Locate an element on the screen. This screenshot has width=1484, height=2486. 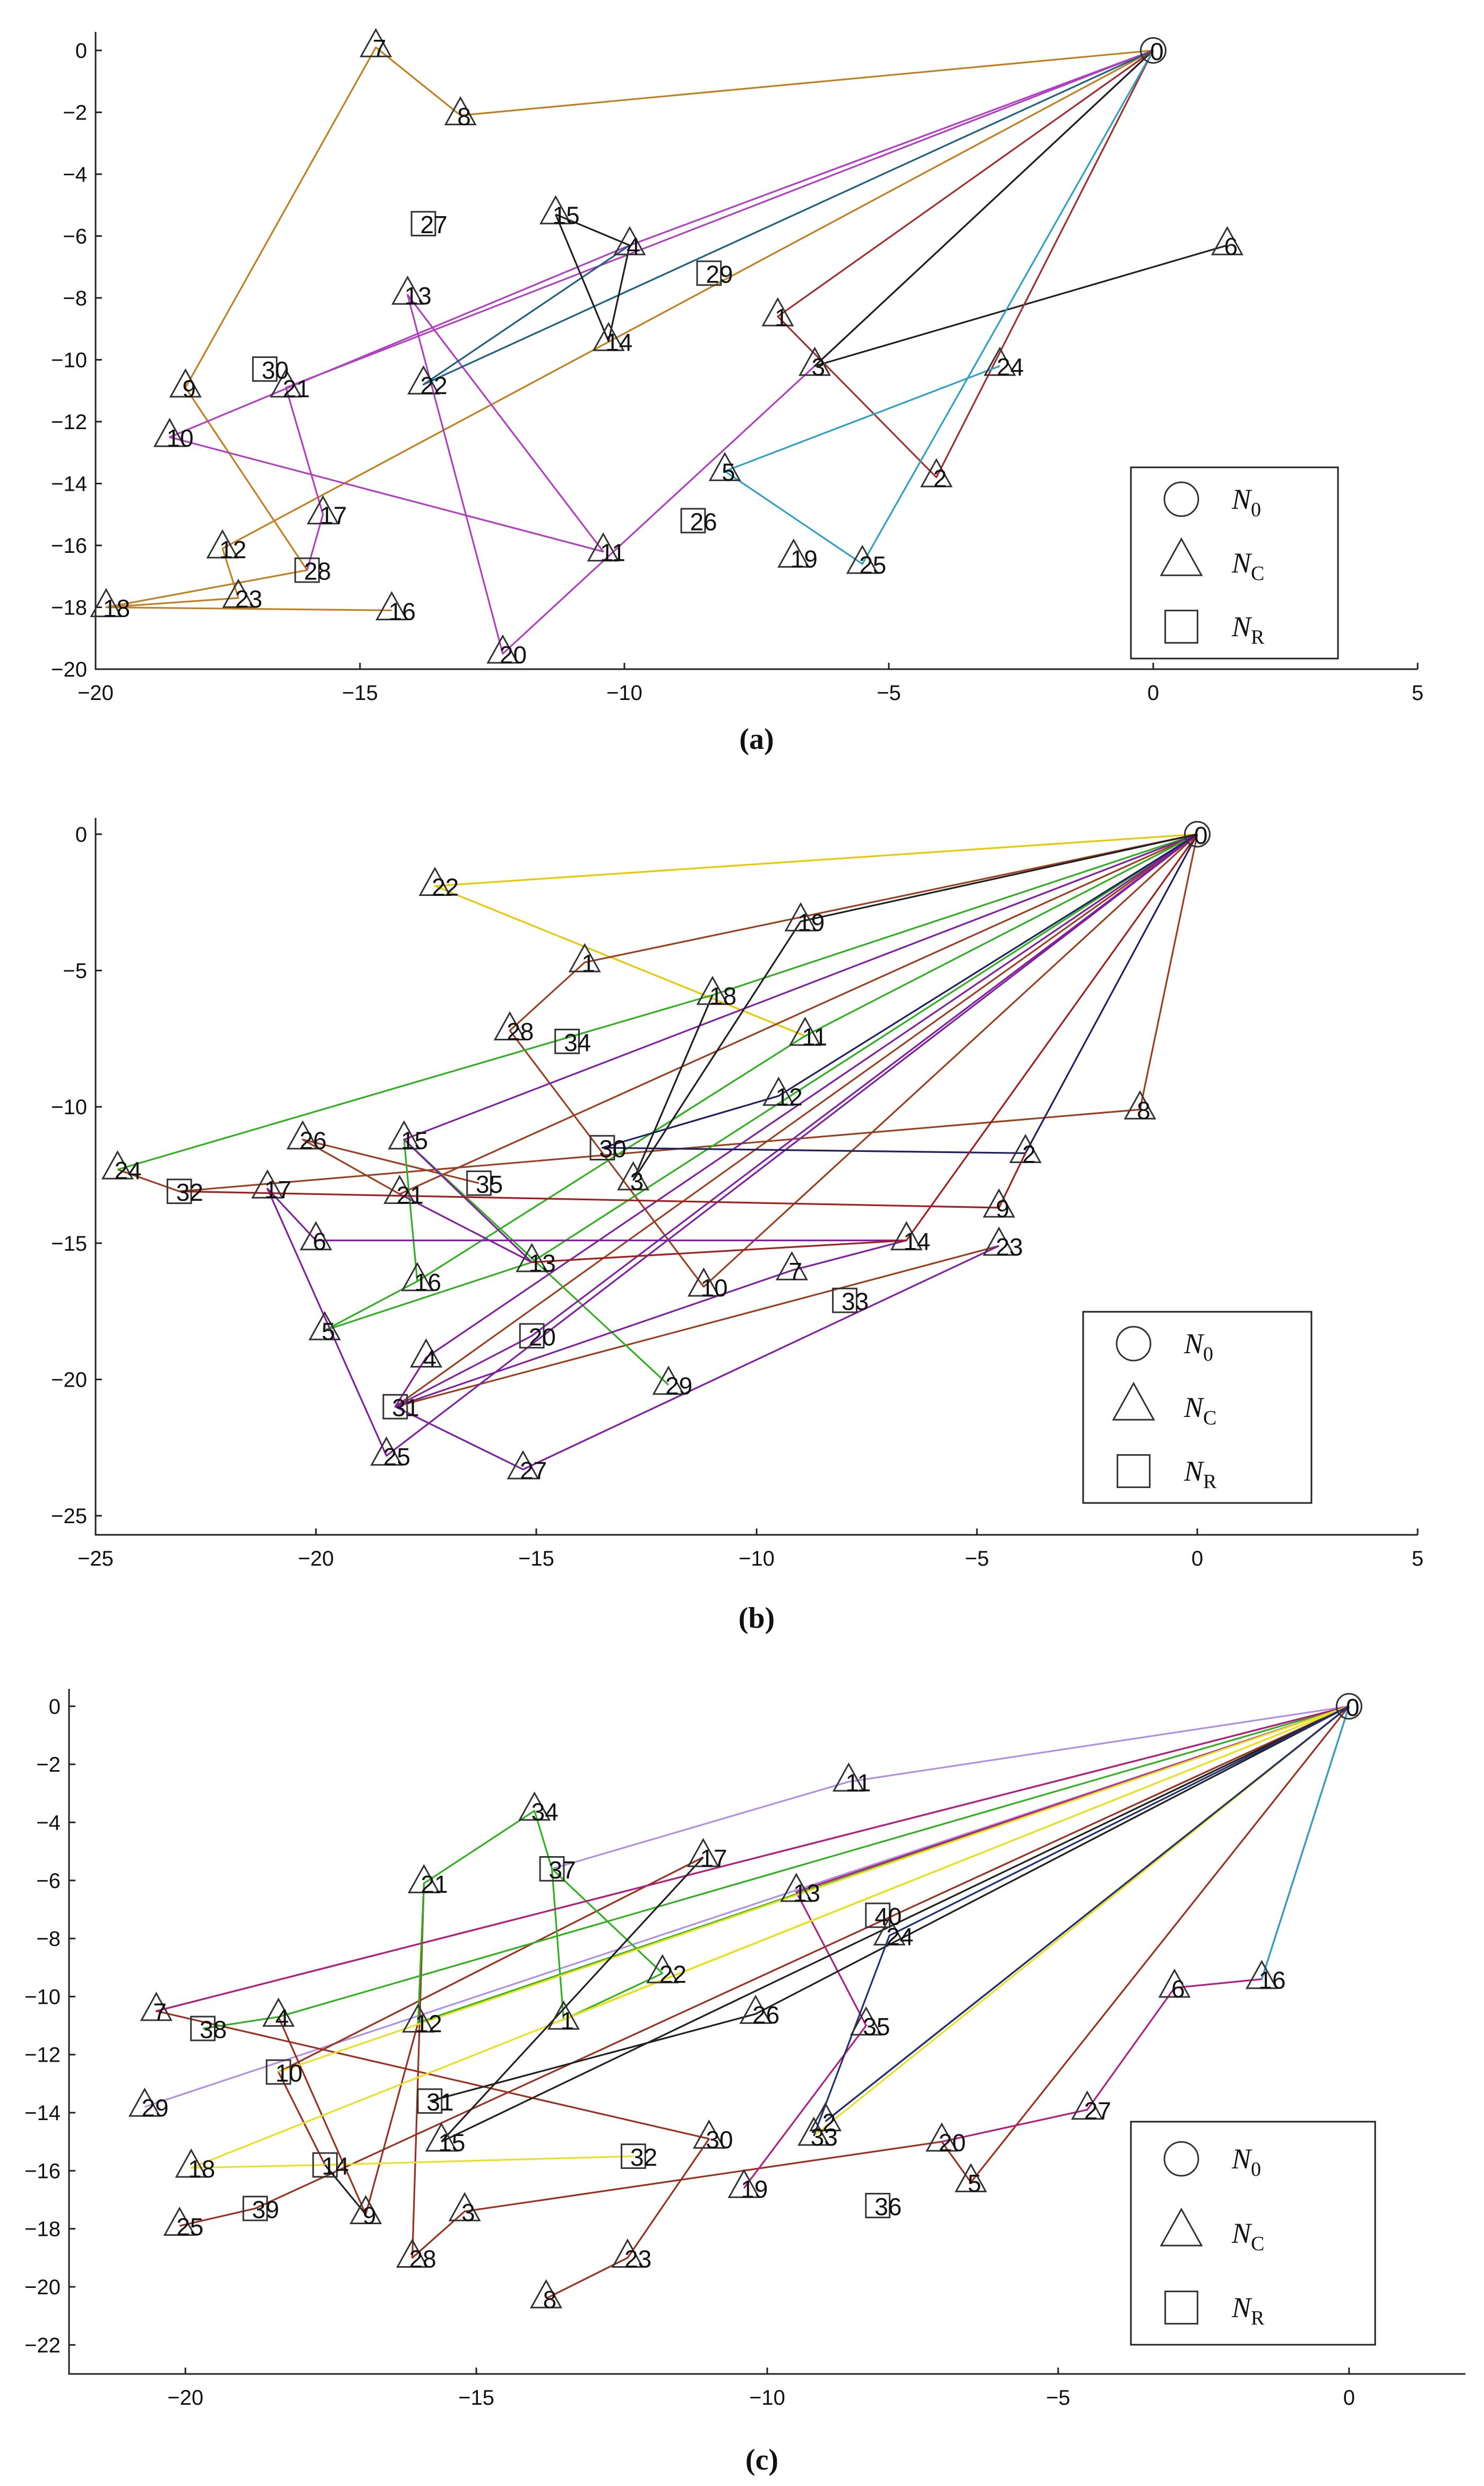
node-label: 29 is located at coordinates (679, 1386).